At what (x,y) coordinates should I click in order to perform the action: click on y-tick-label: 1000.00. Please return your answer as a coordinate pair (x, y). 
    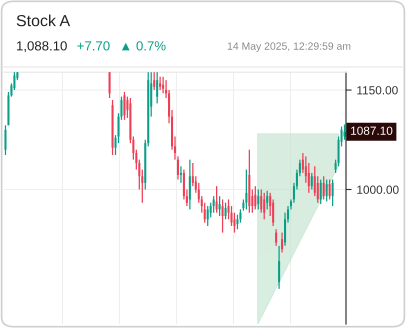
    Looking at the image, I should click on (378, 190).